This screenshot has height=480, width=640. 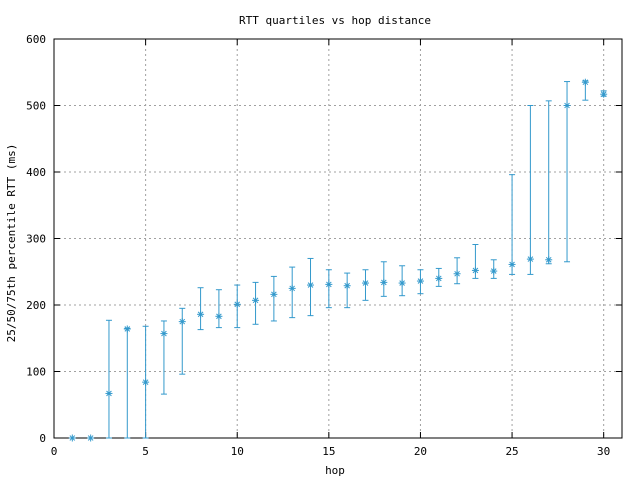 What do you see at coordinates (36, 39) in the screenshot?
I see `y-tick-label: 600` at bounding box center [36, 39].